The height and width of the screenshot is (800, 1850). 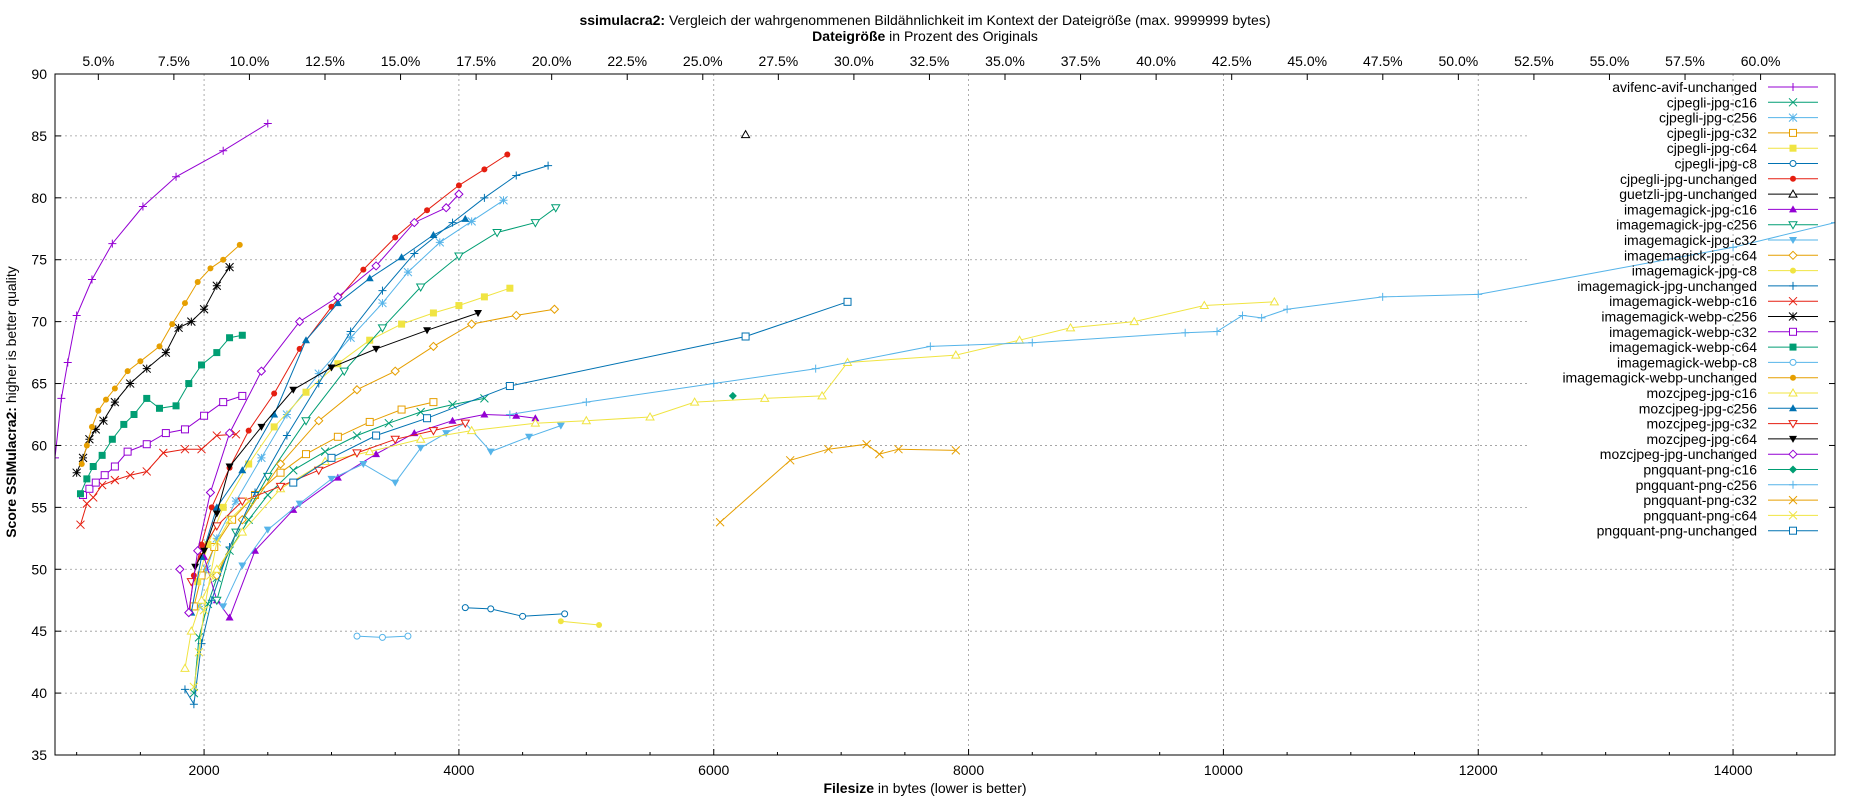 I want to click on top-tick-label: 55.0%, so click(x=1610, y=61).